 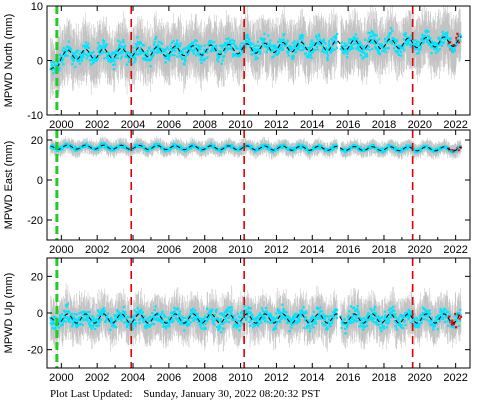 I want to click on y-tick-label: -10, so click(x=35, y=116).